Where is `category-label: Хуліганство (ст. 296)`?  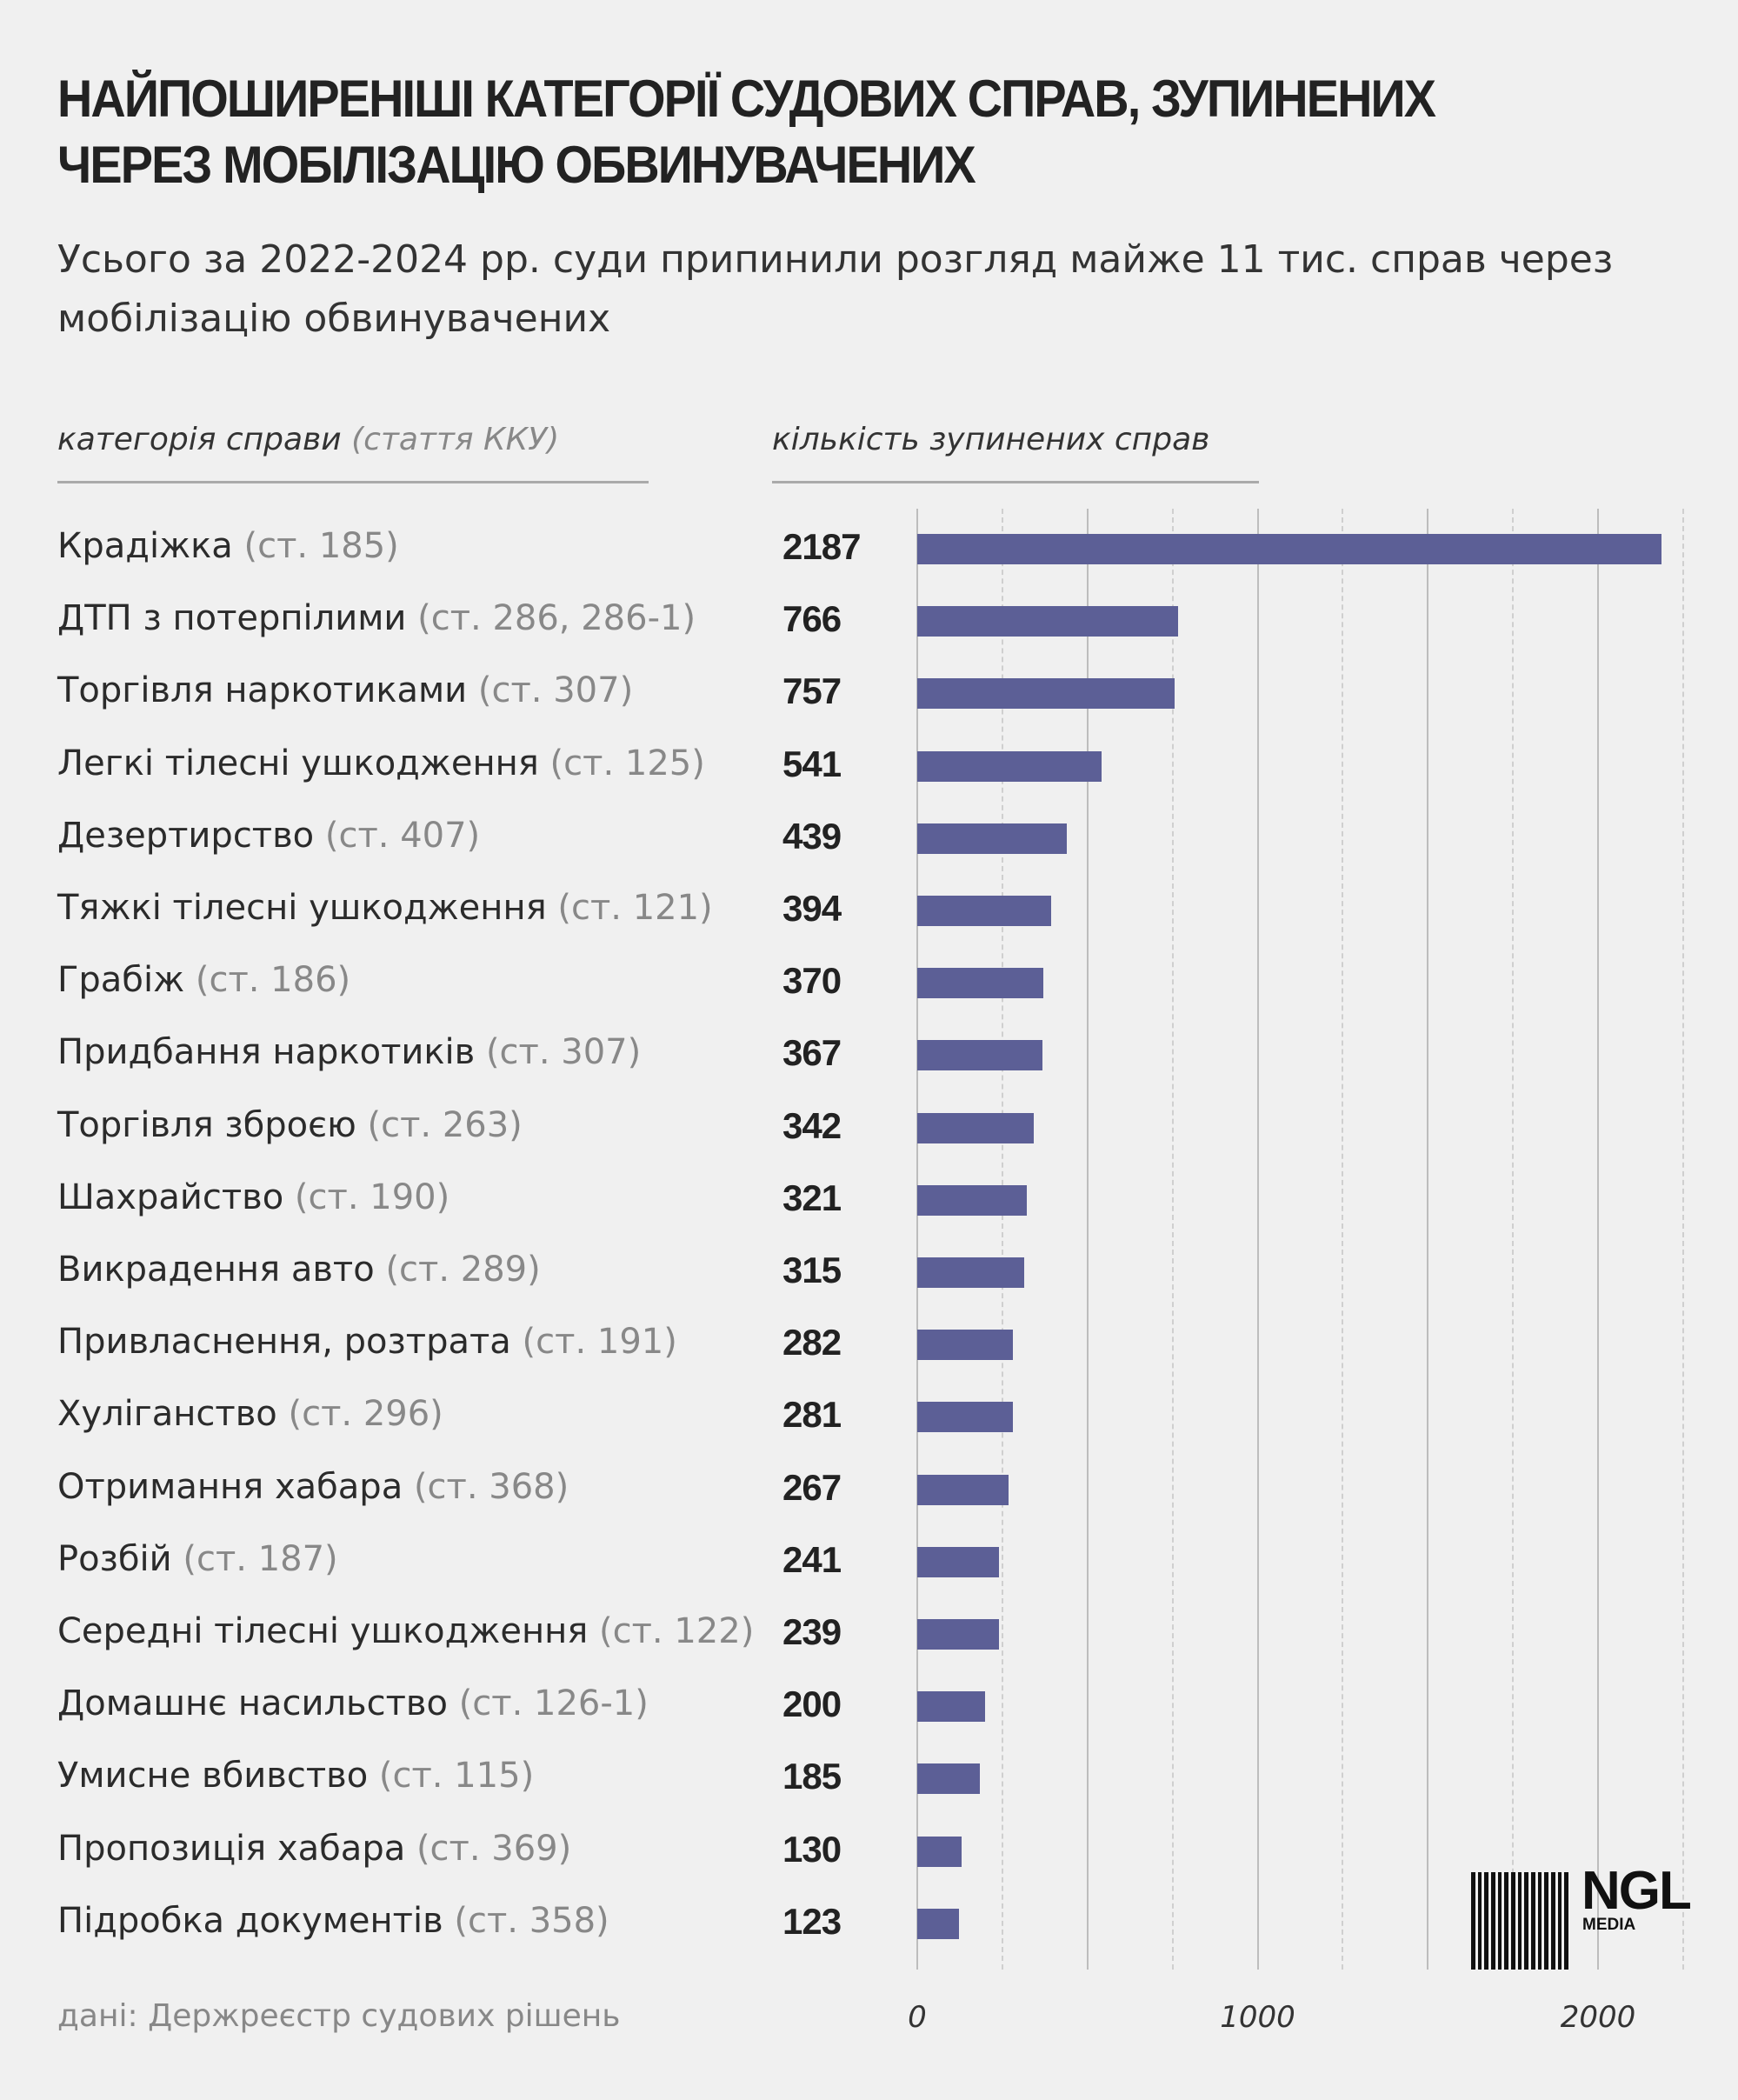
category-label: Хуліганство (ст. 296) is located at coordinates (250, 1414).